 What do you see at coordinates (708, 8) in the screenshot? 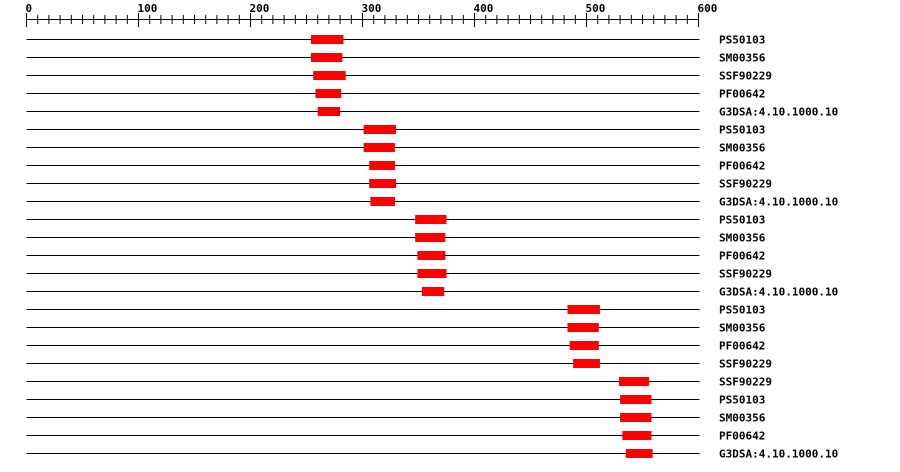
I see `x-tick-label: 600` at bounding box center [708, 8].